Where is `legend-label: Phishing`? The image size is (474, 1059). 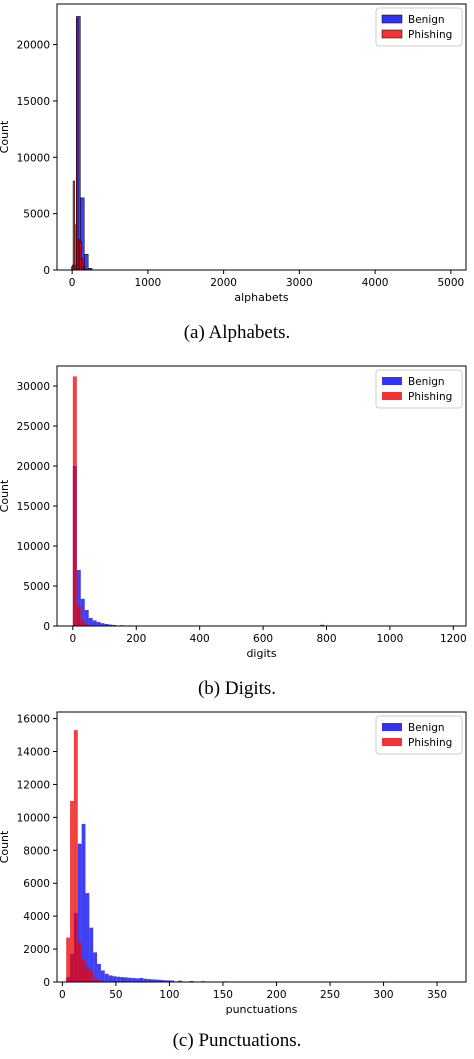 legend-label: Phishing is located at coordinates (430, 743).